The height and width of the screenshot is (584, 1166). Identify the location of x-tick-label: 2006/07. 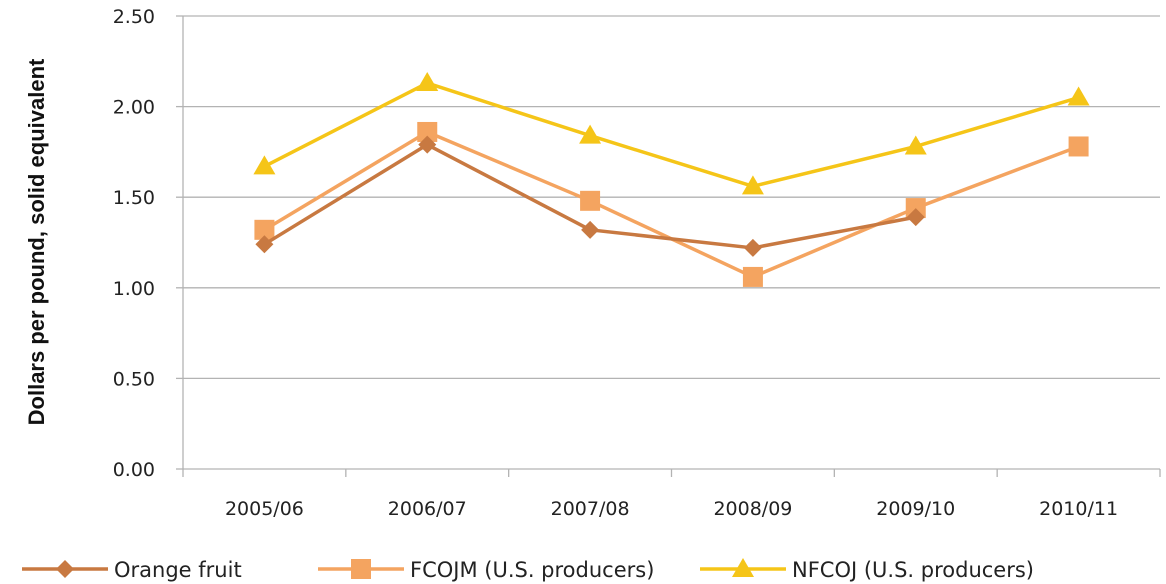
(427, 509).